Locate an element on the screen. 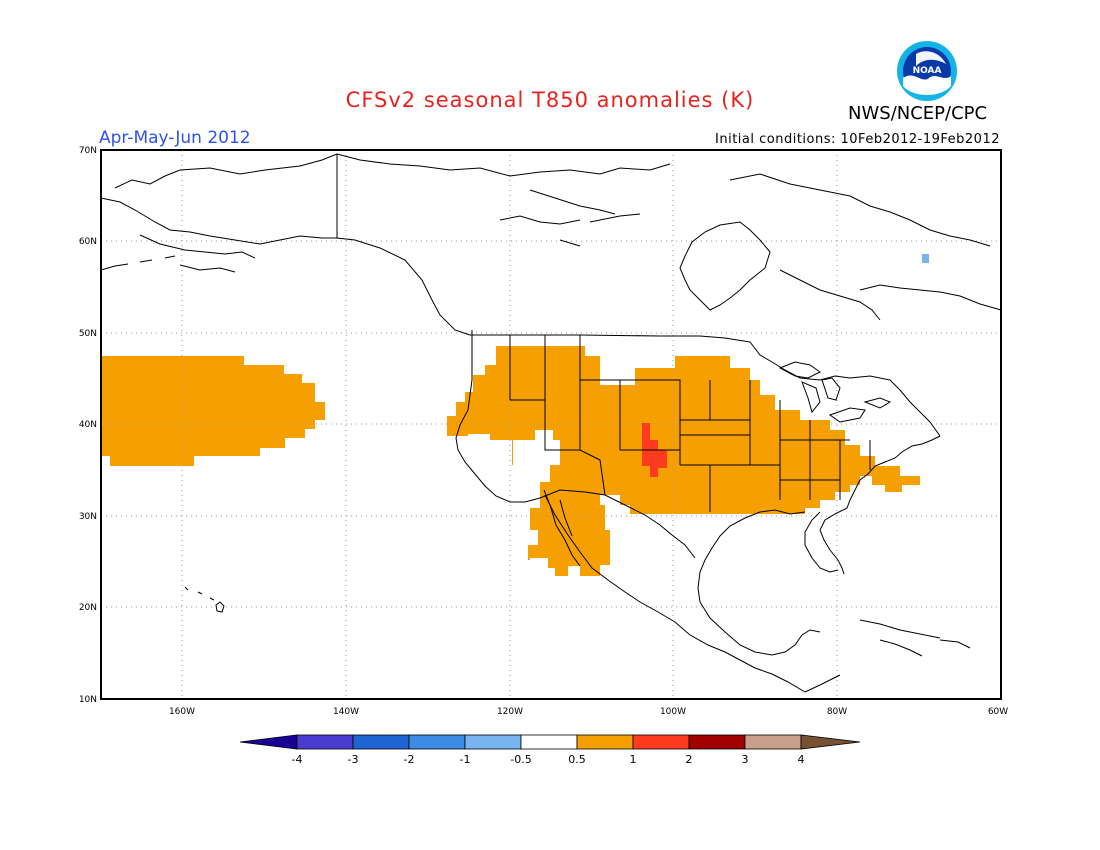 The image size is (1100, 850). logo-text: NOAA is located at coordinates (927, 71).